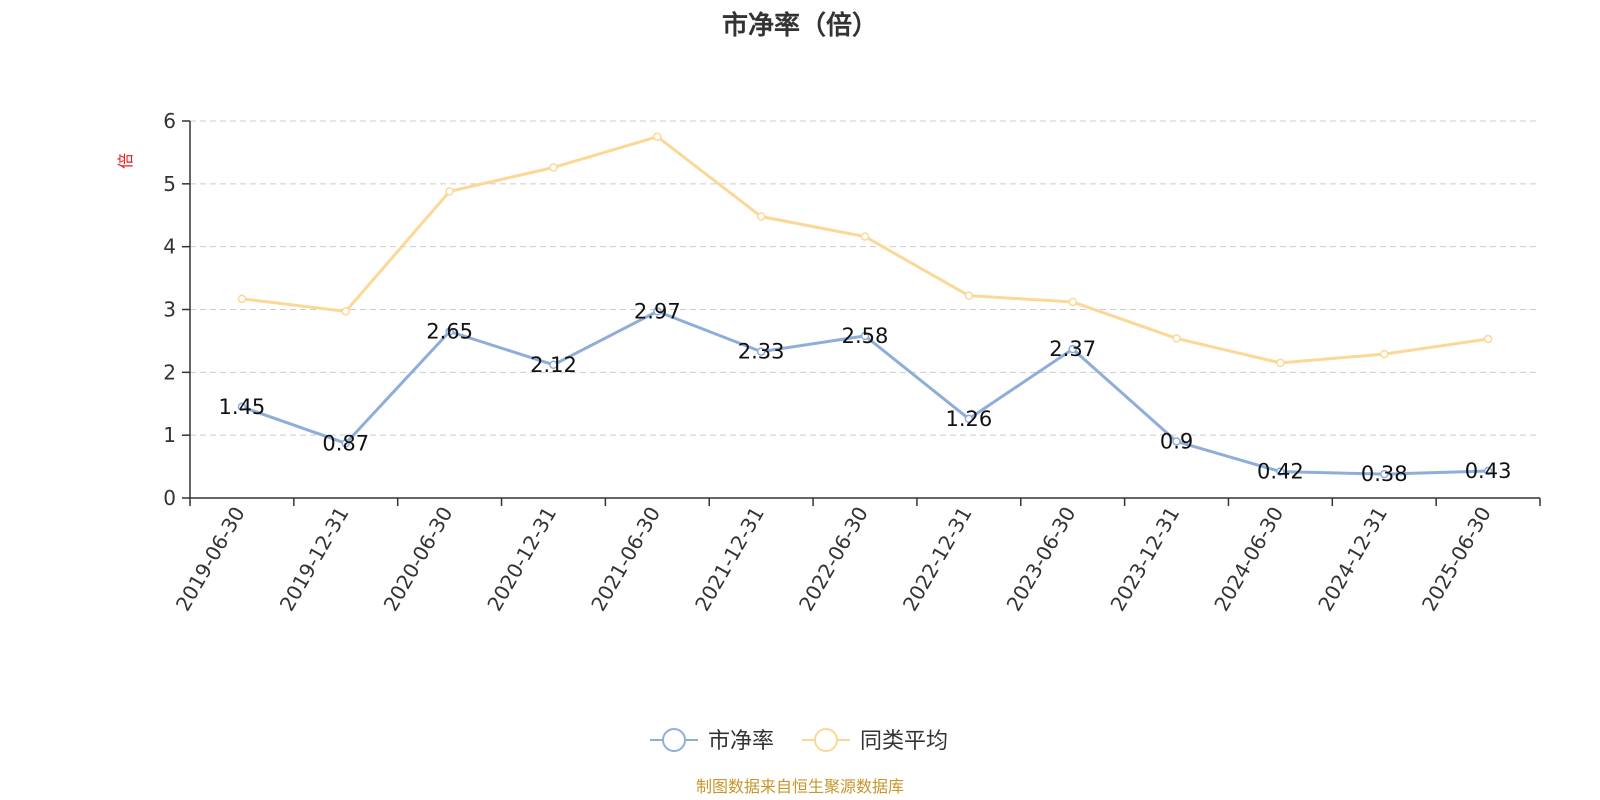  I want to click on data-label: 0.38, so click(1384, 474).